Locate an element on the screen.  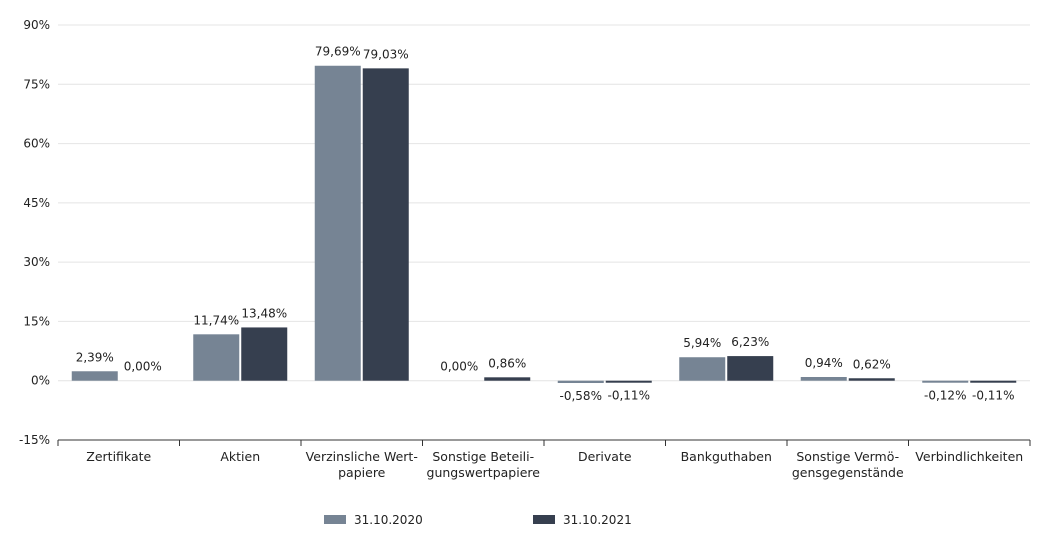
data-label: 79,69% is located at coordinates (338, 52).